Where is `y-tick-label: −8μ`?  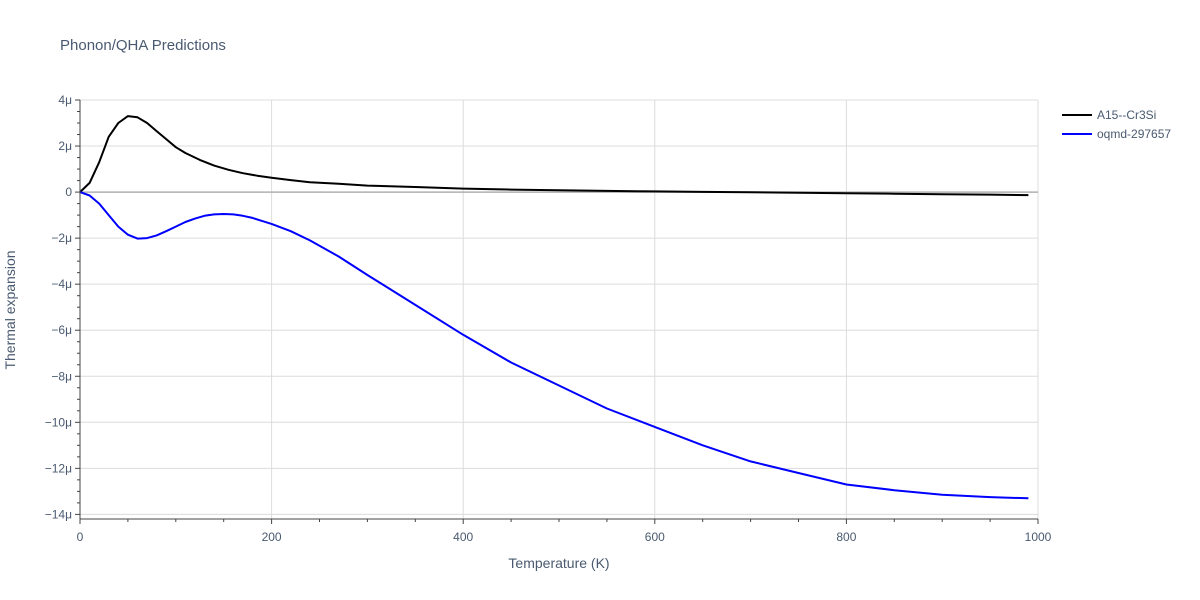 y-tick-label: −8μ is located at coordinates (61, 376).